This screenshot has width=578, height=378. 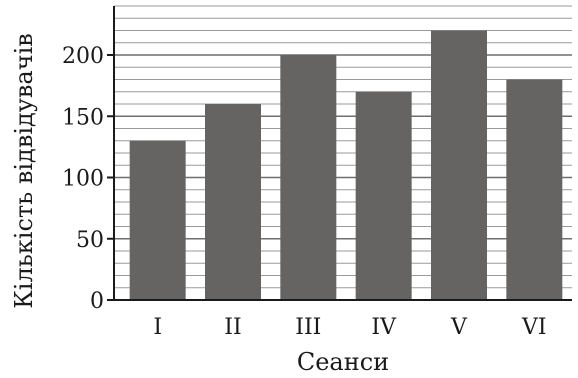 I want to click on y-tick-label-50: 50, so click(x=90, y=240).